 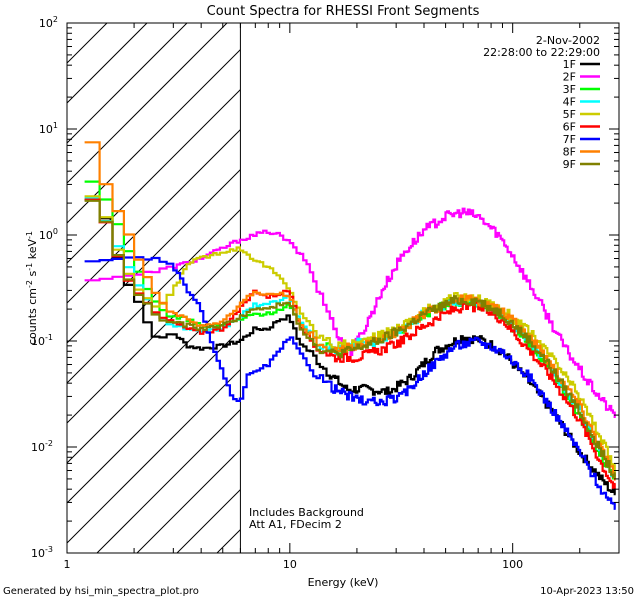 I want to click on legend-label-1F: 1F, so click(x=569, y=64).